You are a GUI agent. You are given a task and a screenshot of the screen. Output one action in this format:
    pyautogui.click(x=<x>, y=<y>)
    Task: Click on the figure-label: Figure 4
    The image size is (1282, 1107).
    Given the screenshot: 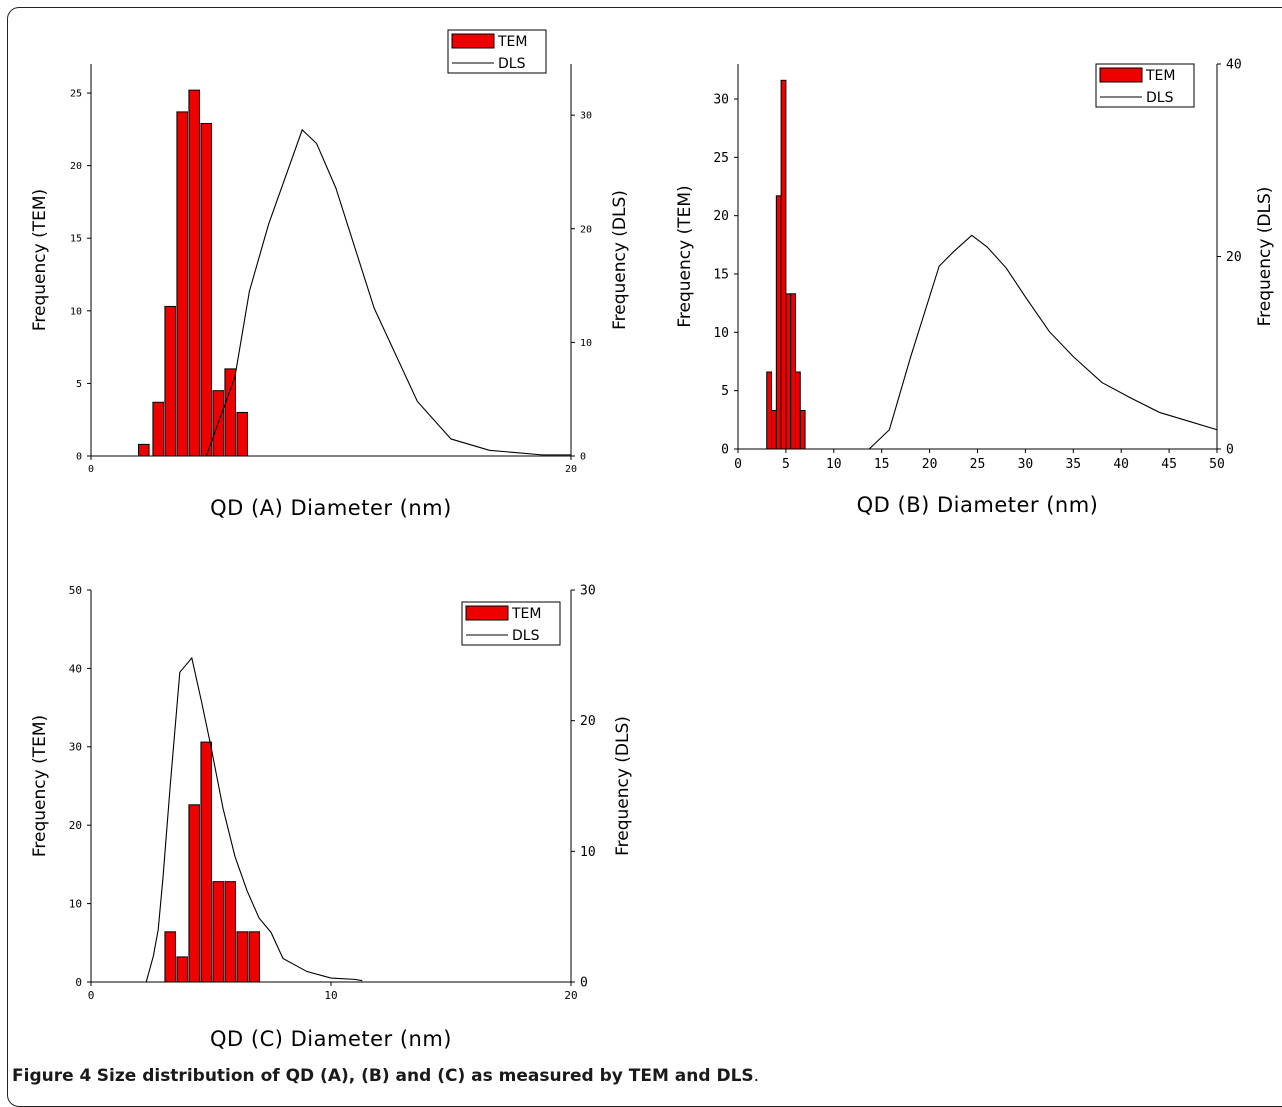 What is the action you would take?
    pyautogui.click(x=52, y=1076)
    